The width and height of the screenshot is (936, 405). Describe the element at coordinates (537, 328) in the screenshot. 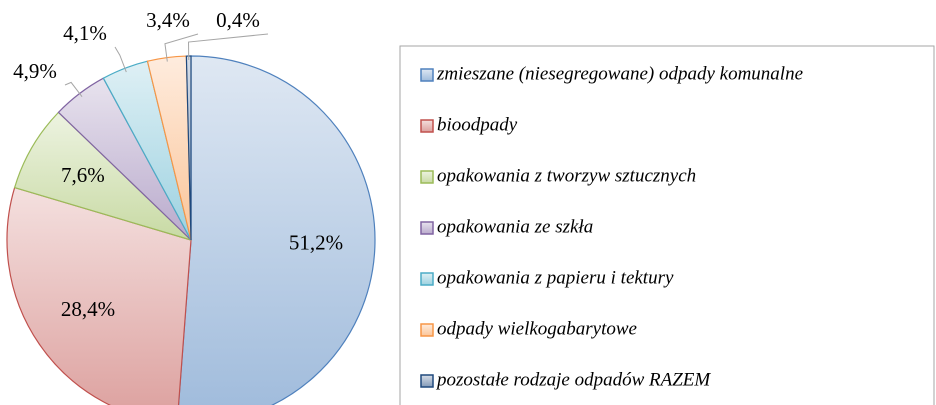

I see `legend-label: odpady wielkogabarytowe` at that location.